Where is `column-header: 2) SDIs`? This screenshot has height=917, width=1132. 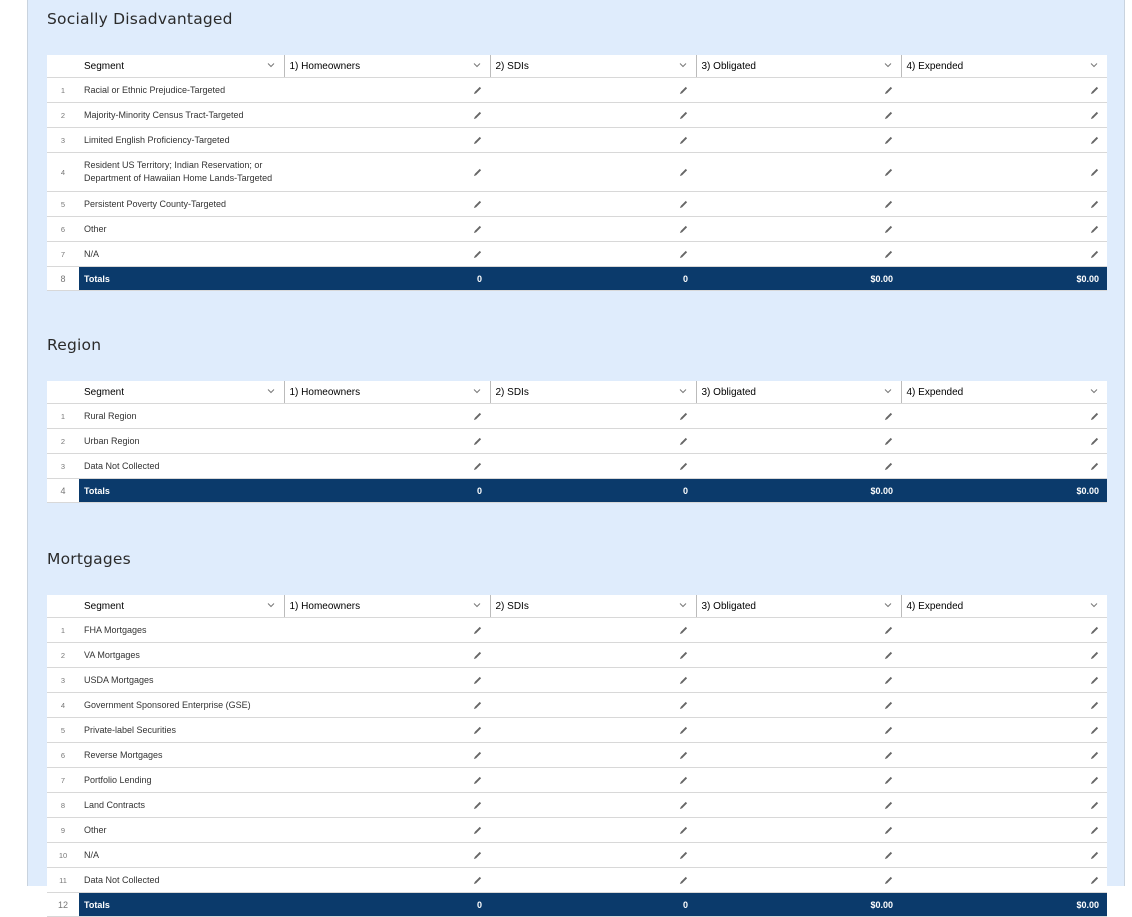
column-header: 2) SDIs is located at coordinates (592, 66).